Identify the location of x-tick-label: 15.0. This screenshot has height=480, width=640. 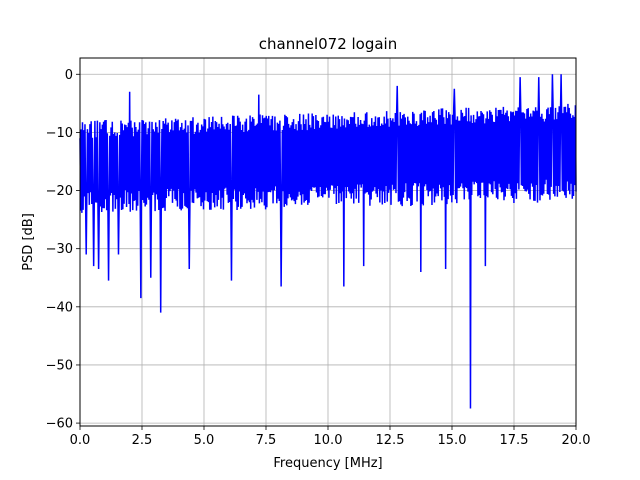
(452, 440).